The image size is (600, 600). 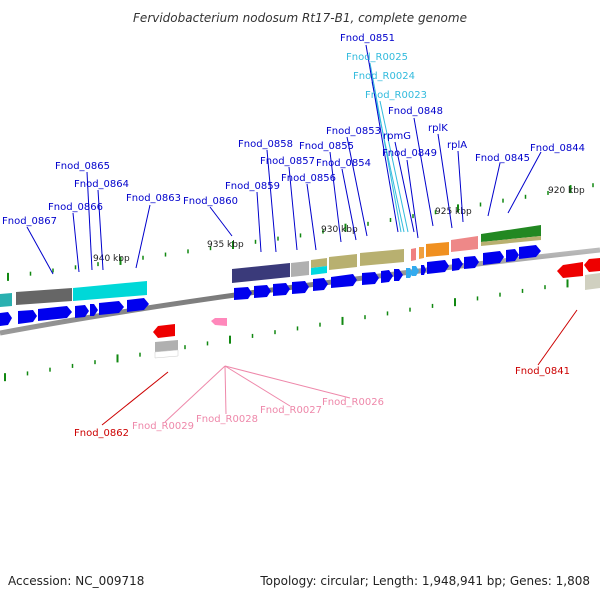 I want to click on gene-label: Fnod_0865, so click(x=82, y=166).